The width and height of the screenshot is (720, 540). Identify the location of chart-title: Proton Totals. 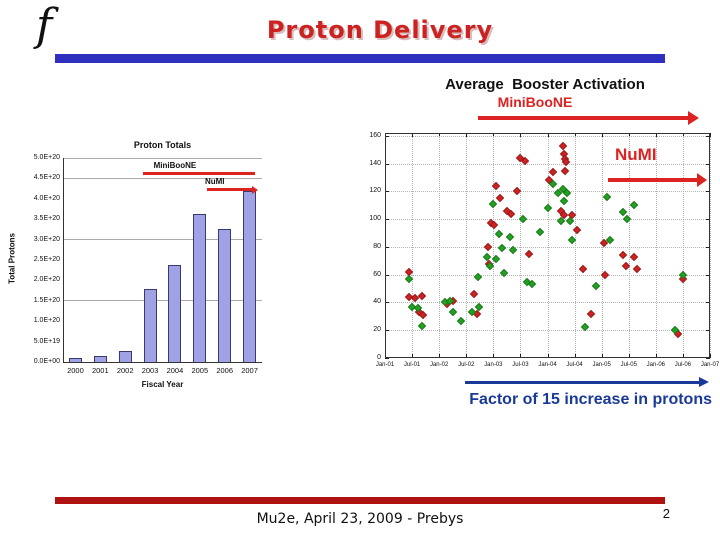
(162, 145).